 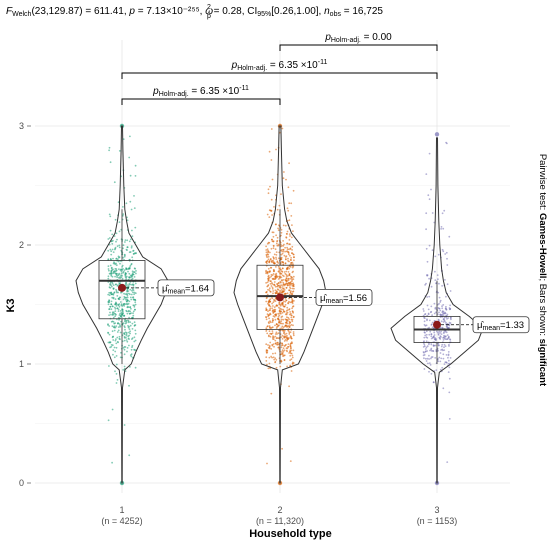 I want to click on bracket-label: pHolm-adj. = 6.35 ×10-11, so click(x=279, y=65).